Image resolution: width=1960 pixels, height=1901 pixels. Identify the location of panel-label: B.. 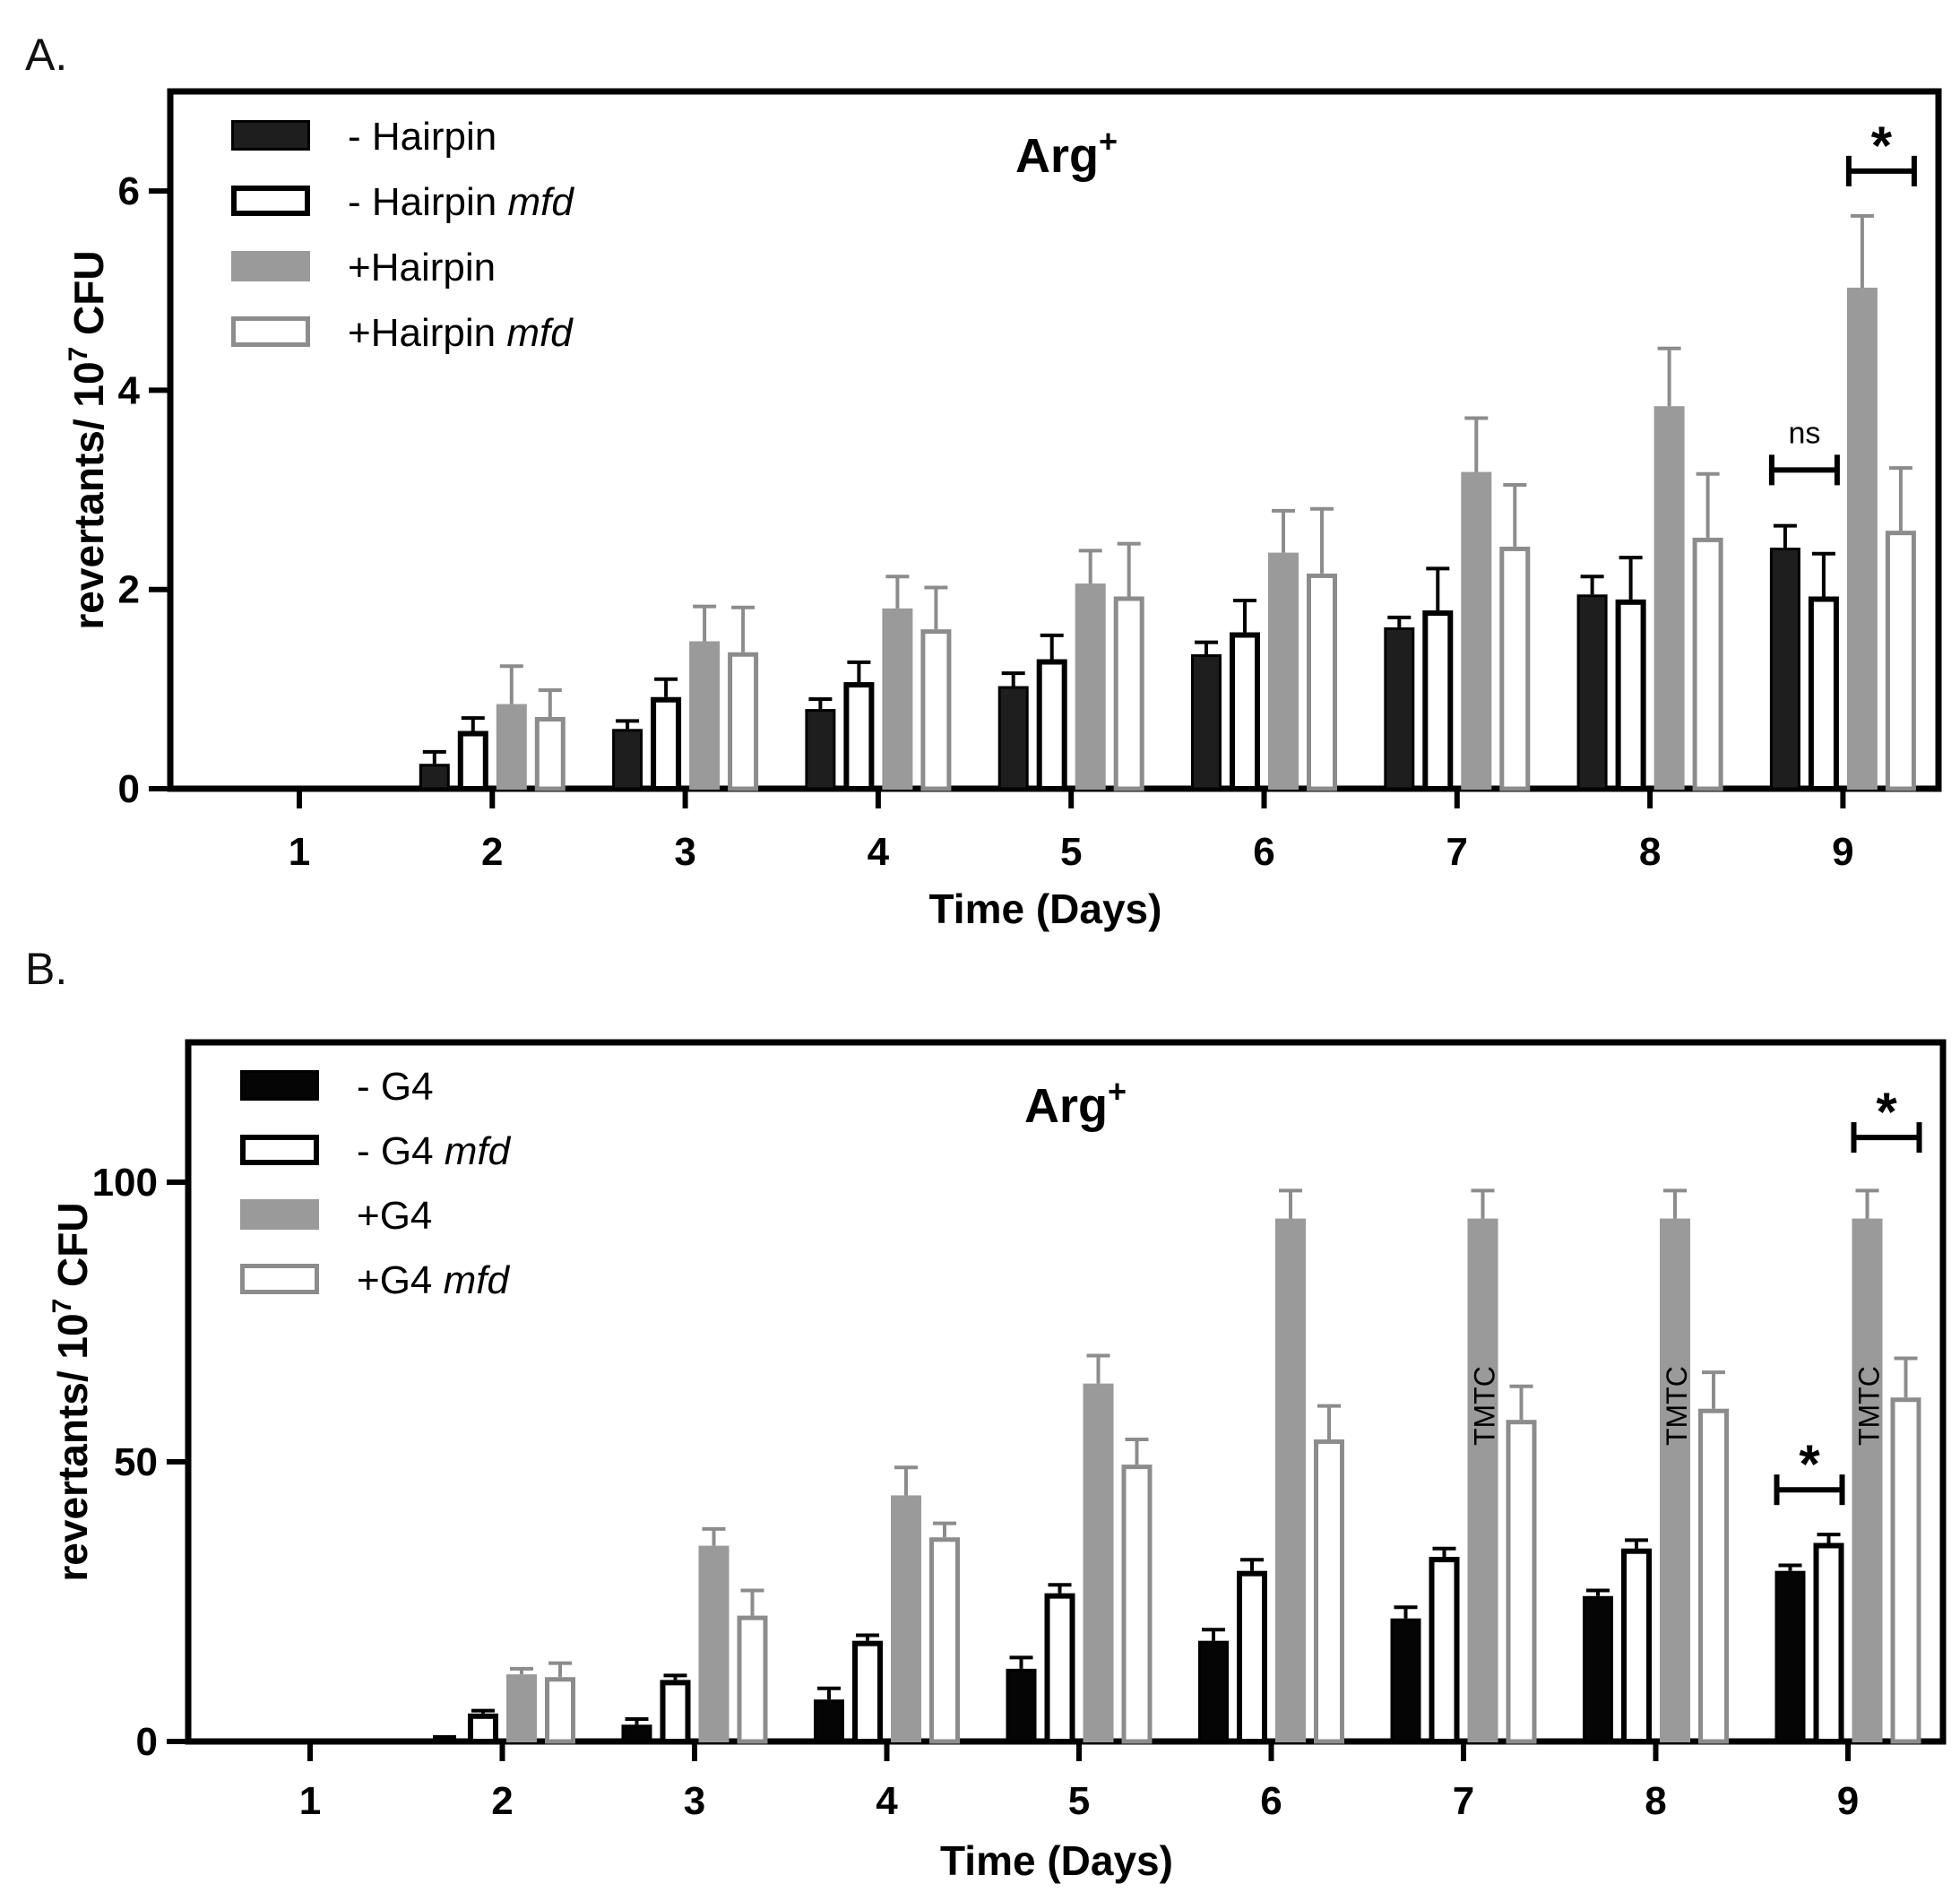
(46, 969).